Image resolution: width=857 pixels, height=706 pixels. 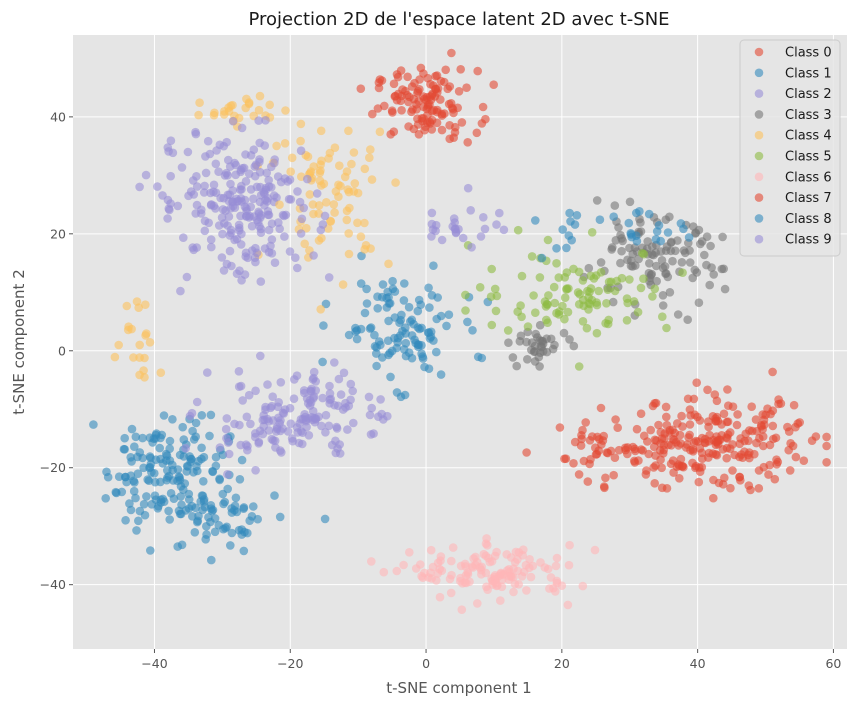 What do you see at coordinates (808, 219) in the screenshot?
I see `legend-label: Class 8` at bounding box center [808, 219].